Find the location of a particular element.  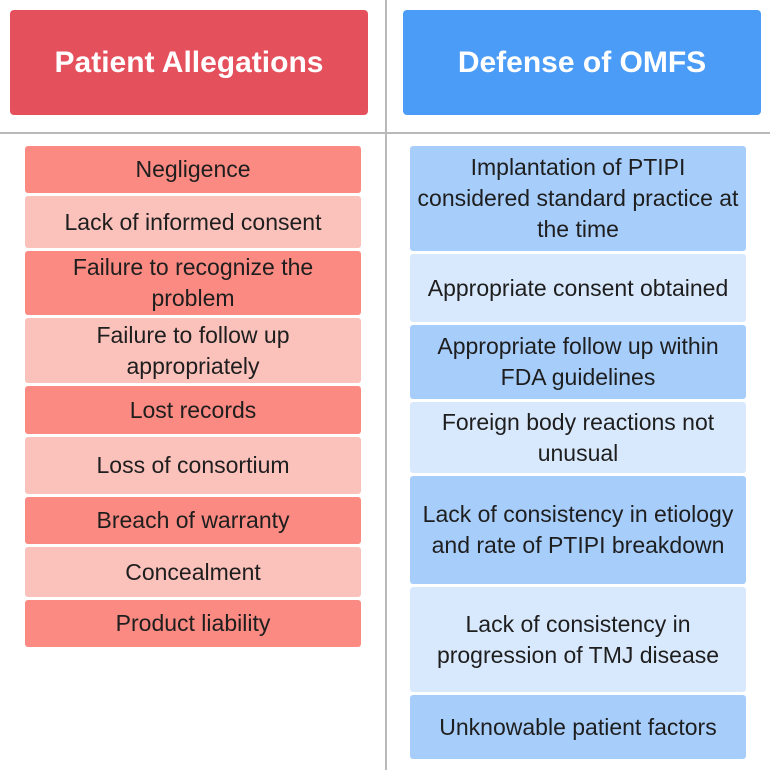

allegation-concealment: Concealment is located at coordinates (193, 572).